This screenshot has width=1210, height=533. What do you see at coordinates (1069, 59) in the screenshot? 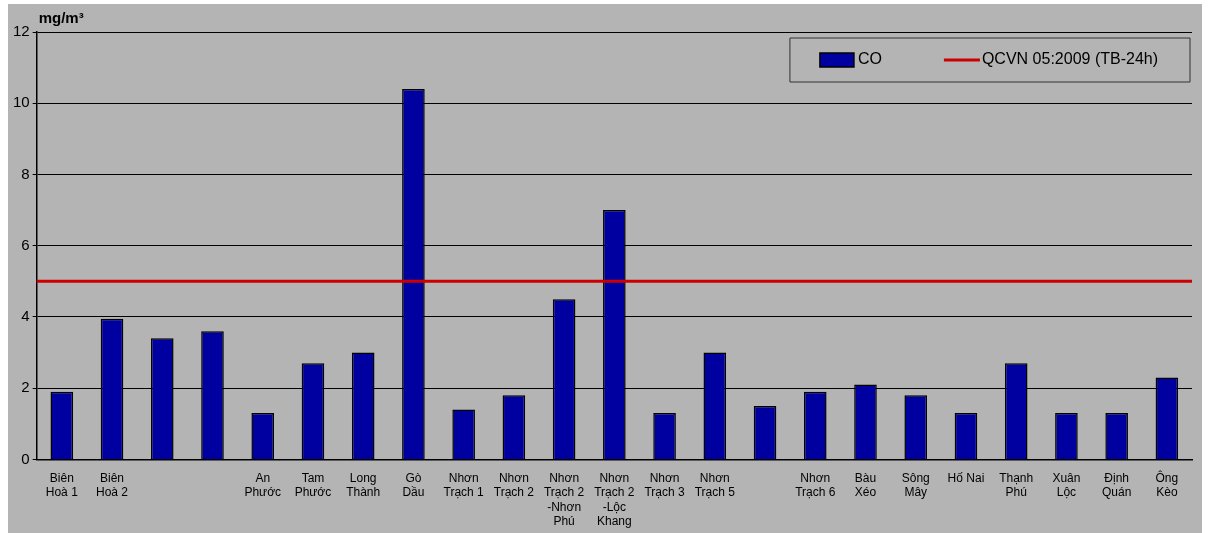
I see `legend-label: QCVN 05:2009 (TB-24h)` at bounding box center [1069, 59].